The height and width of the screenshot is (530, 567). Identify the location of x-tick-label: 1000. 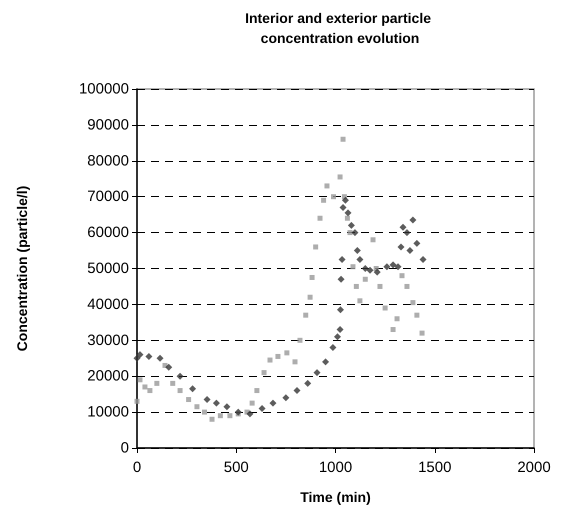
(335, 467).